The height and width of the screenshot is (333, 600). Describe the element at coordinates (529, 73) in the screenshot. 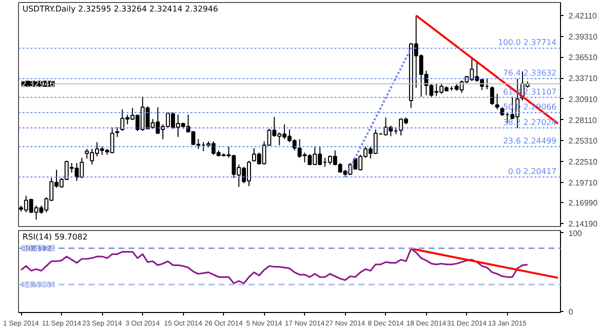

I see `ref-line-label: 76.4 2.33632` at that location.